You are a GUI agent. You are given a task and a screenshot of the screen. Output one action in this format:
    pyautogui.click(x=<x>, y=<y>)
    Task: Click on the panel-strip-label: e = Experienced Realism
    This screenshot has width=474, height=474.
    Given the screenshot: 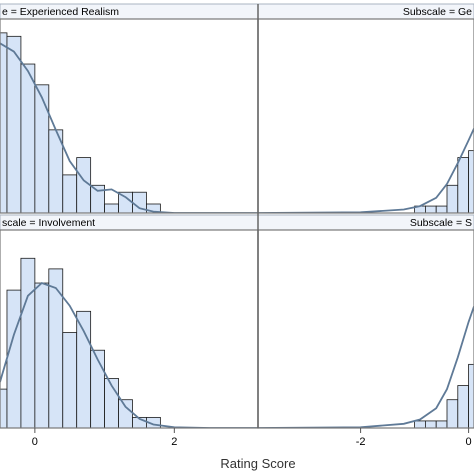 What is the action you would take?
    pyautogui.click(x=60, y=12)
    